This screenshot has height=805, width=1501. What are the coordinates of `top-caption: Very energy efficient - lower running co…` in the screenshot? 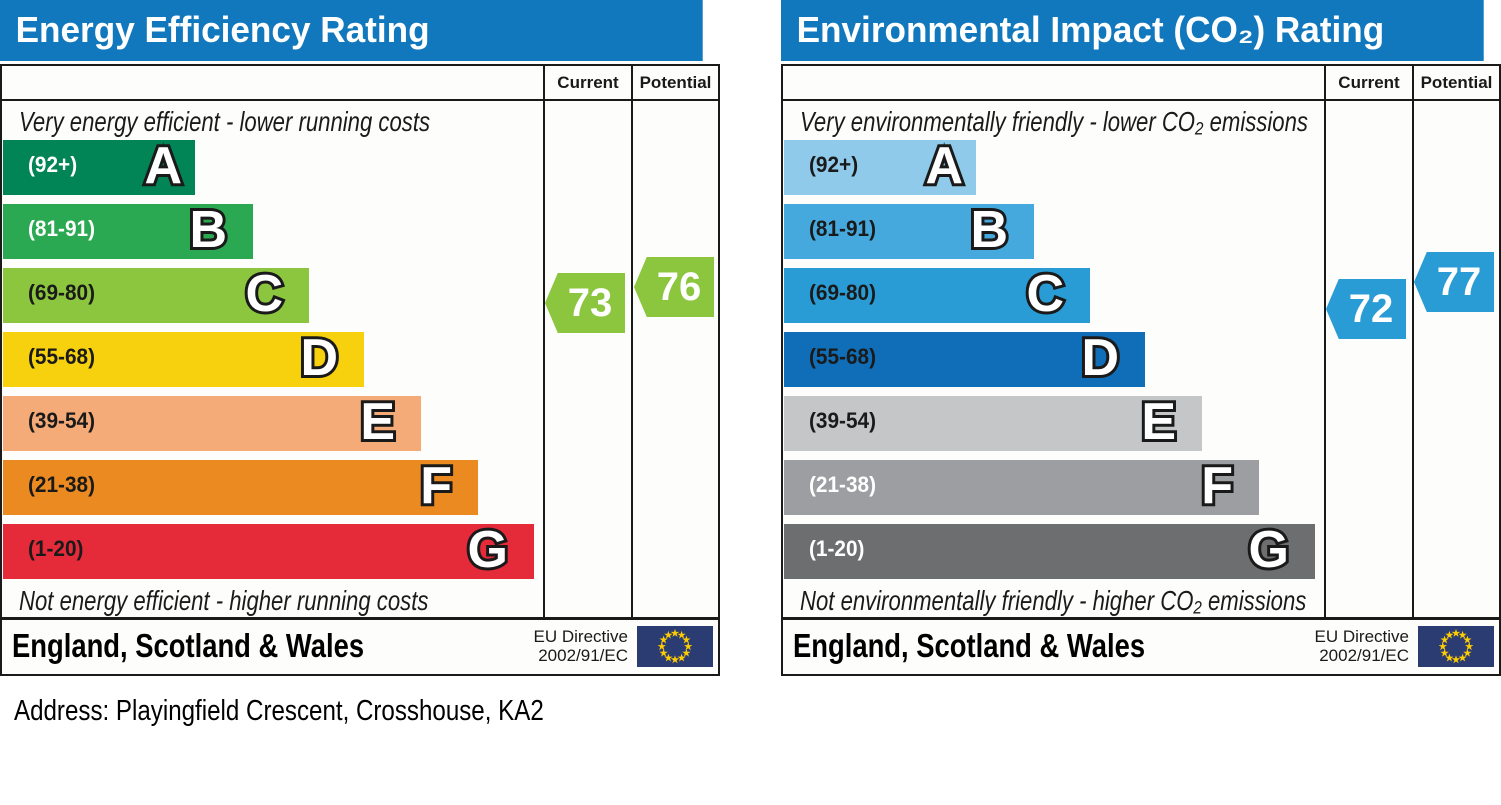 It's located at (225, 121).